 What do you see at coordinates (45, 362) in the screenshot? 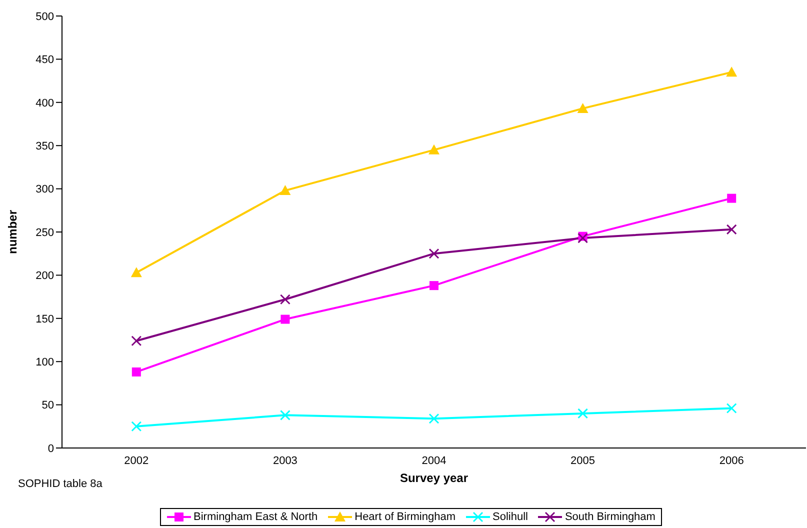
I see `y-tick-label: 100` at bounding box center [45, 362].